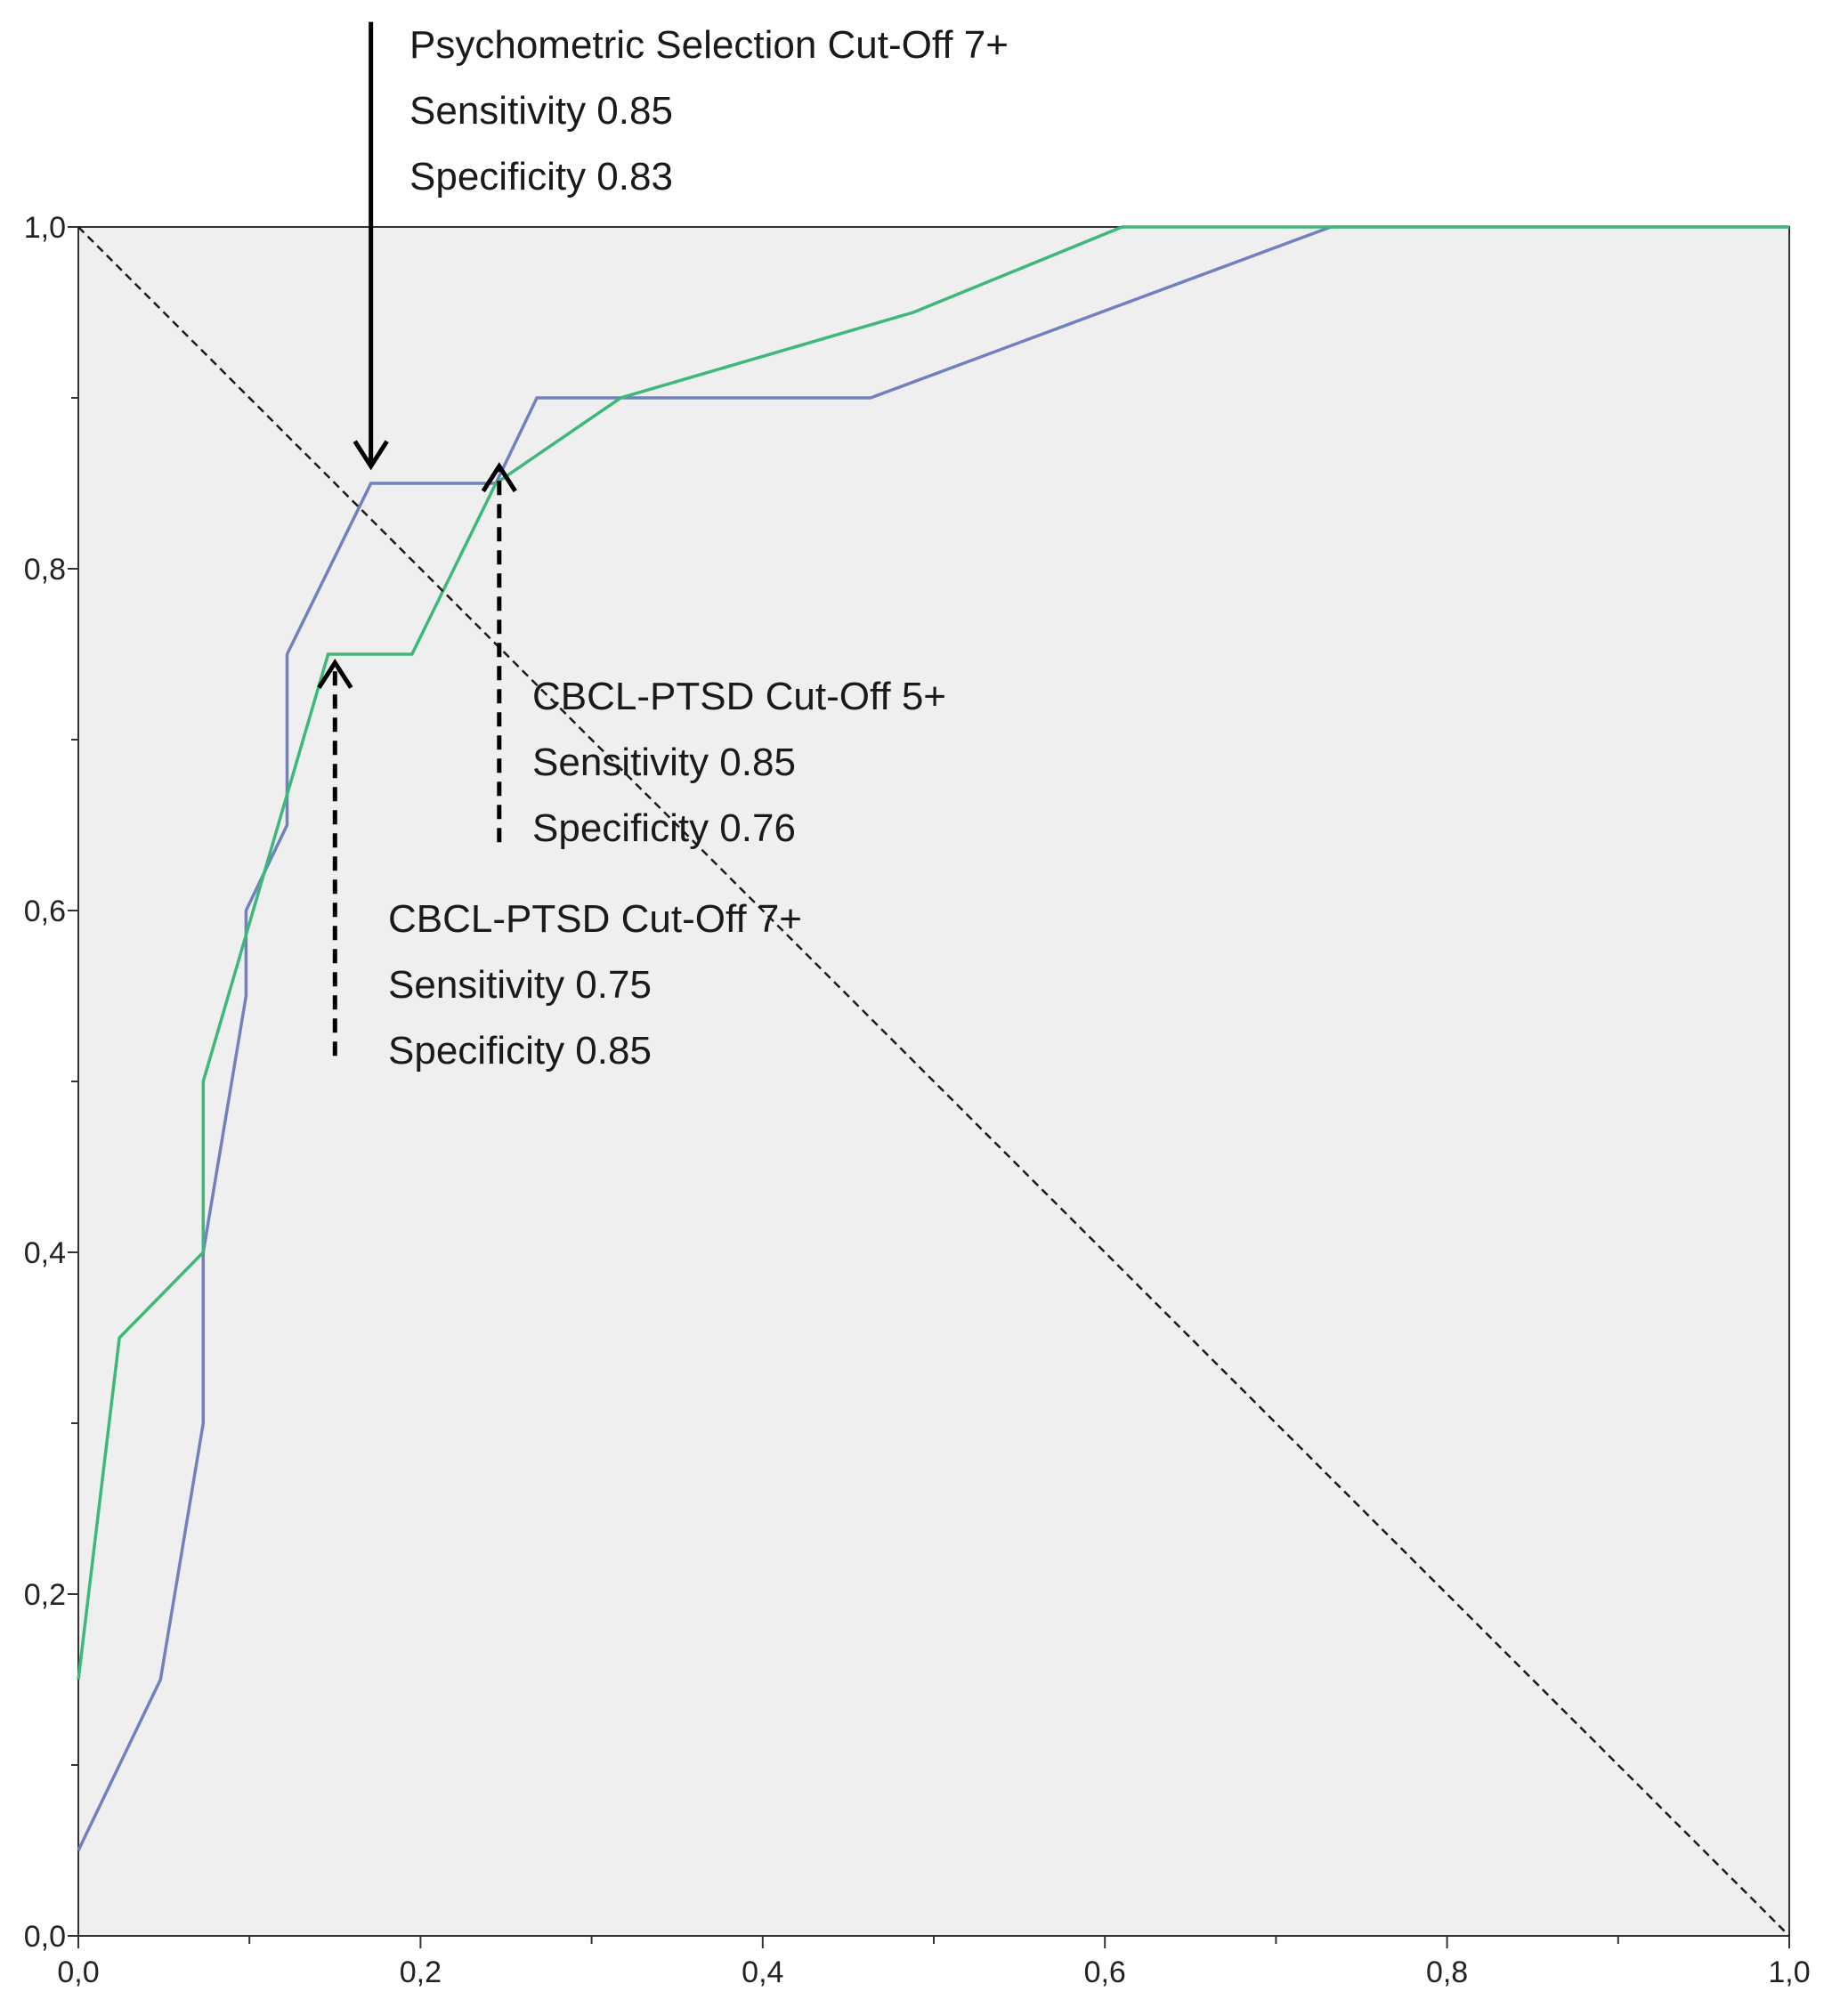 The image size is (1840, 2016). Describe the element at coordinates (45, 911) in the screenshot. I see `y-tick-label: 0,6` at that location.